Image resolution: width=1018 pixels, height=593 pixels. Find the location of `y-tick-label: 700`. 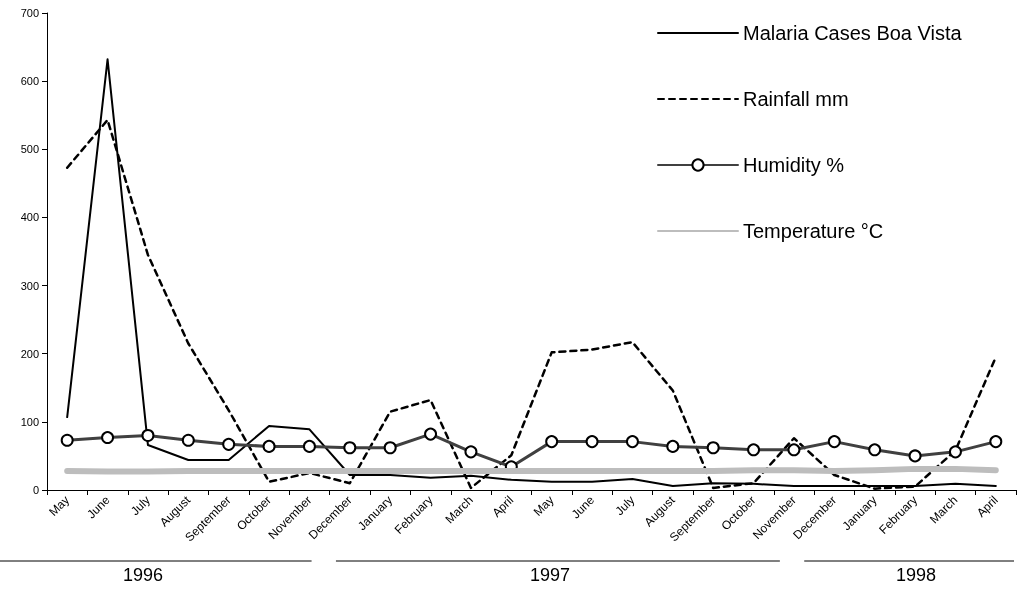

y-tick-label: 700 is located at coordinates (29, 13).